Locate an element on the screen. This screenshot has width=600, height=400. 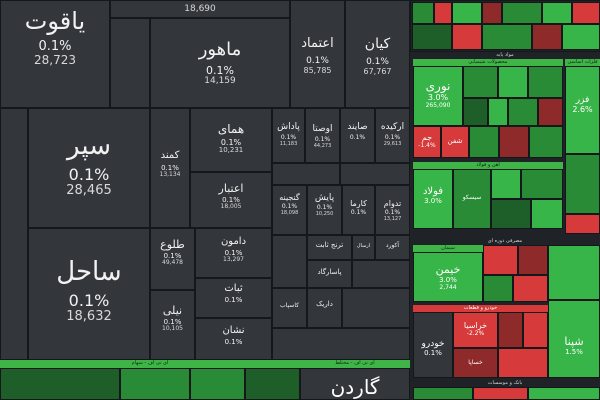
chem-b is located at coordinates (513, 82).